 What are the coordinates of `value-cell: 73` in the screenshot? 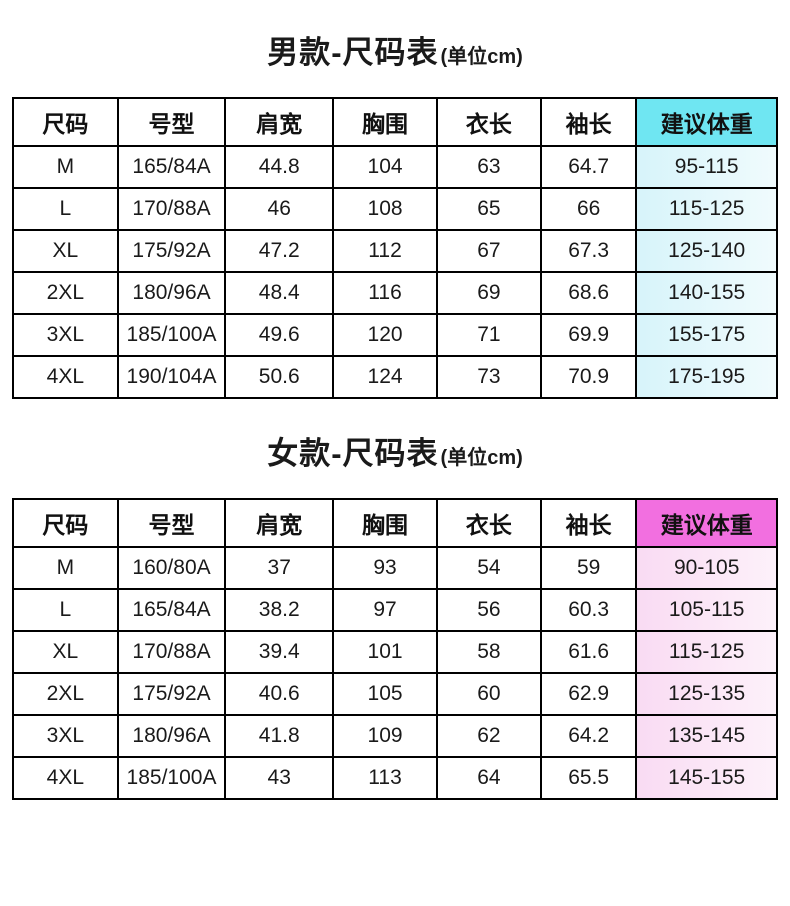 It's located at (488, 377).